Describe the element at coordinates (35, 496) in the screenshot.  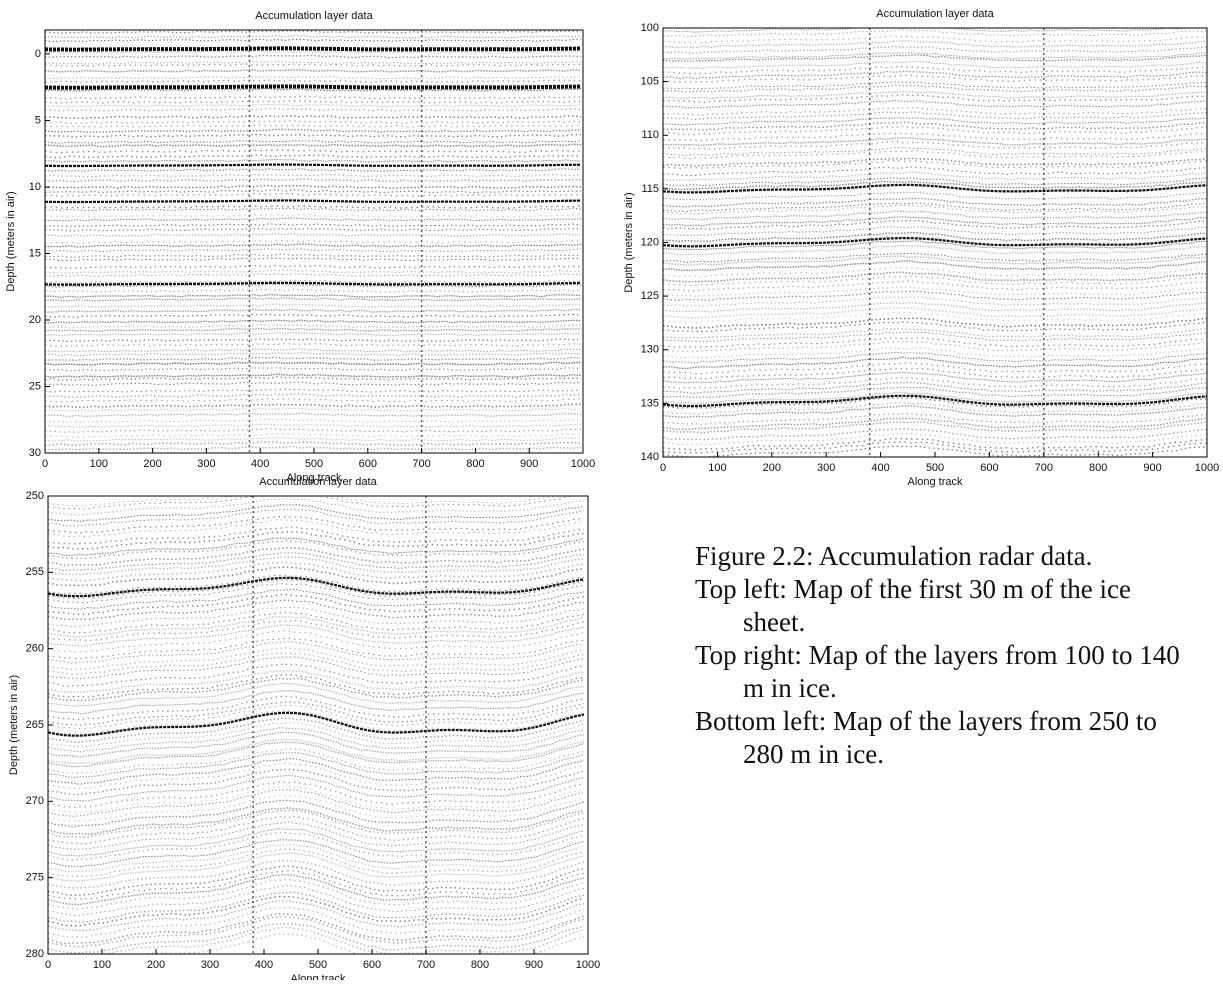
I see `y-tick-label: 250` at that location.